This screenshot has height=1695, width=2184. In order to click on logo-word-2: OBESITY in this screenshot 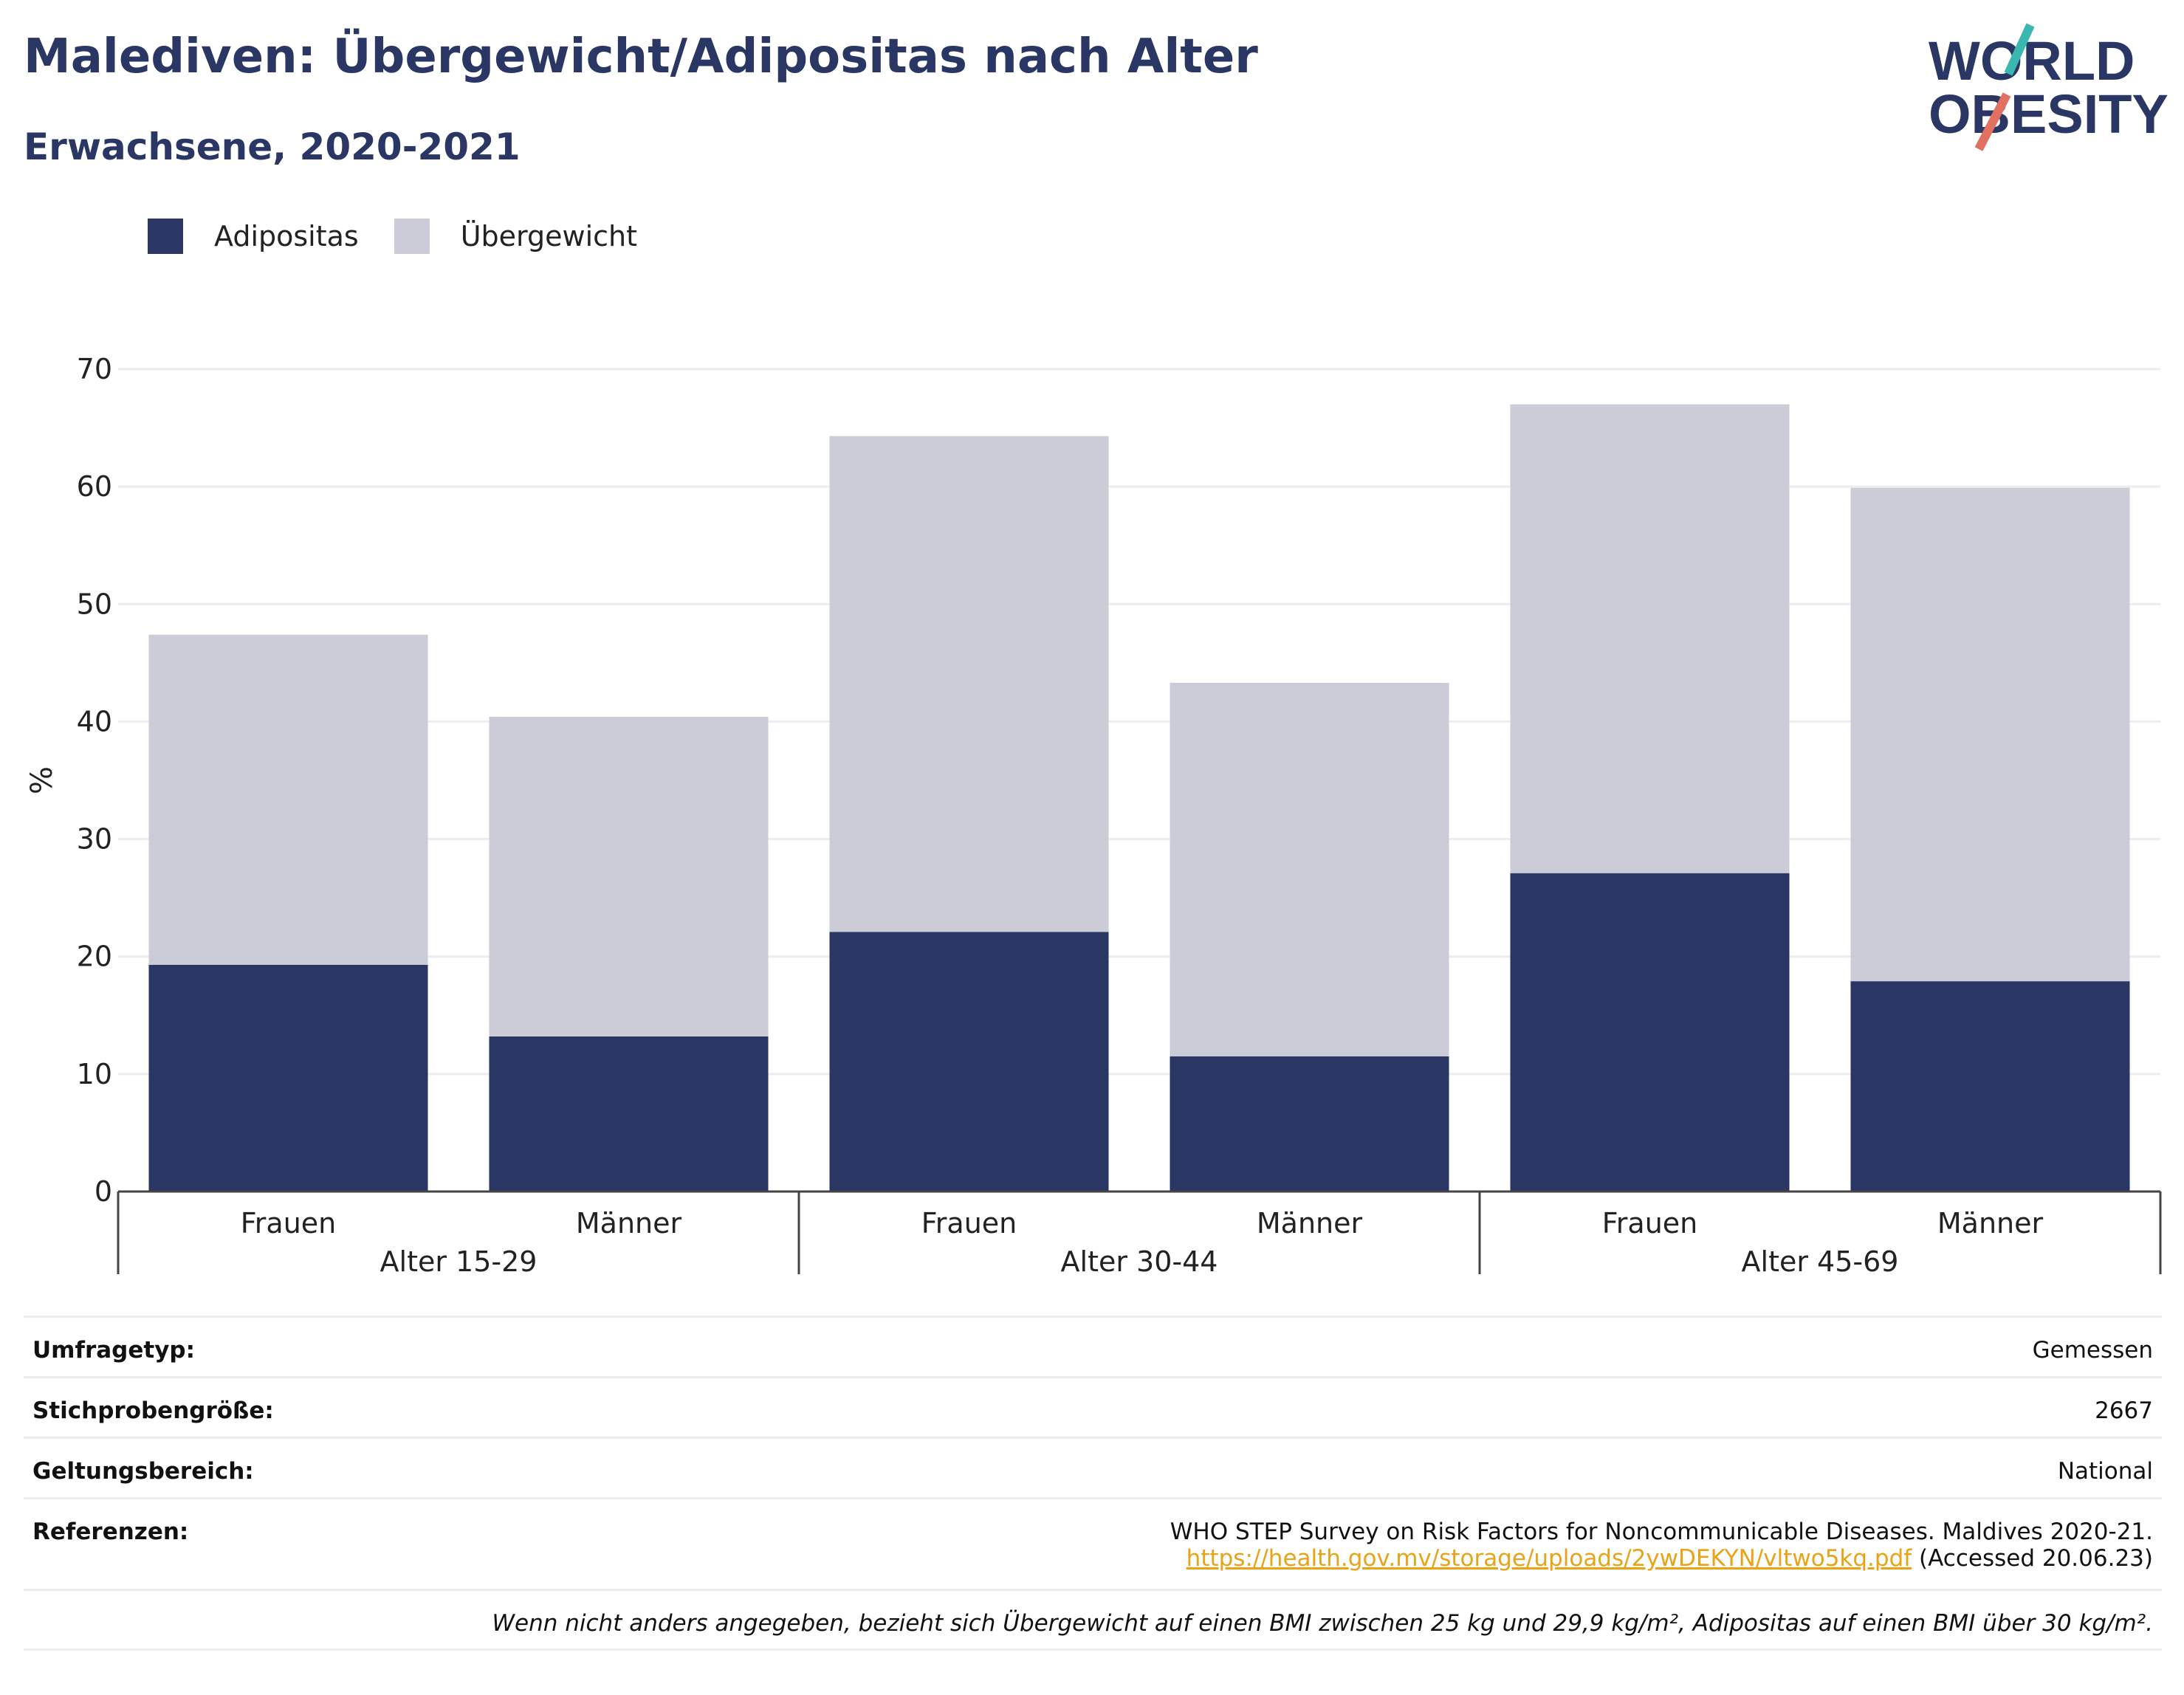, I will do `click(2049, 114)`.